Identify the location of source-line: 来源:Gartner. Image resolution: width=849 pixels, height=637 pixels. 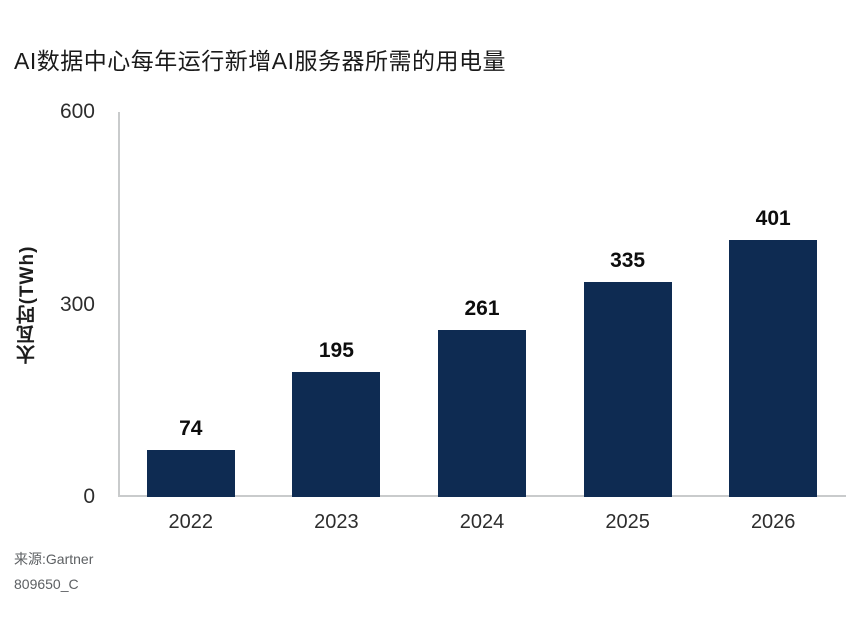
(54, 559).